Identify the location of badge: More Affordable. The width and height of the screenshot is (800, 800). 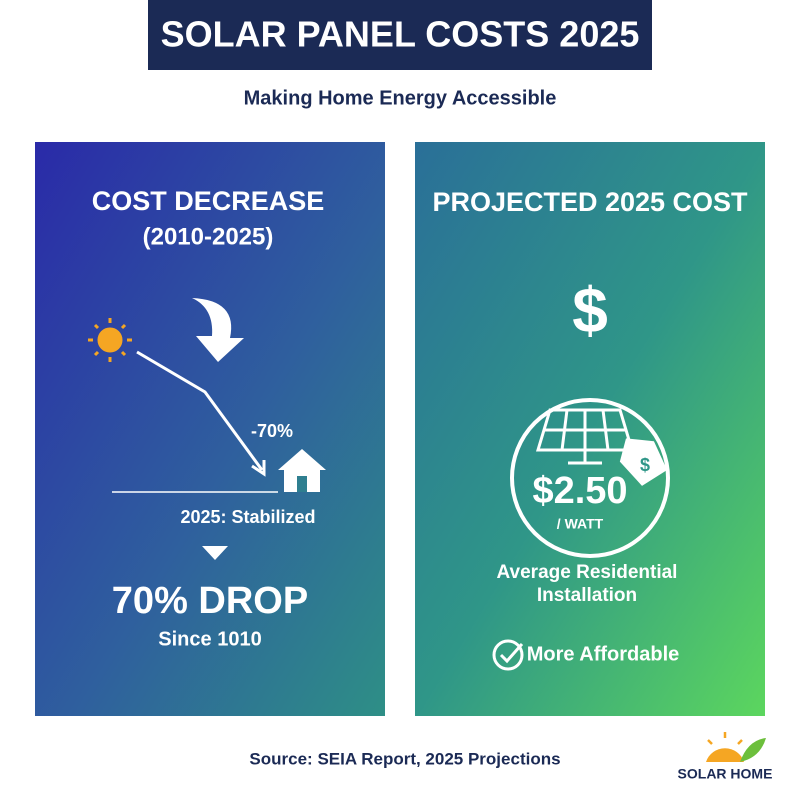
(603, 654).